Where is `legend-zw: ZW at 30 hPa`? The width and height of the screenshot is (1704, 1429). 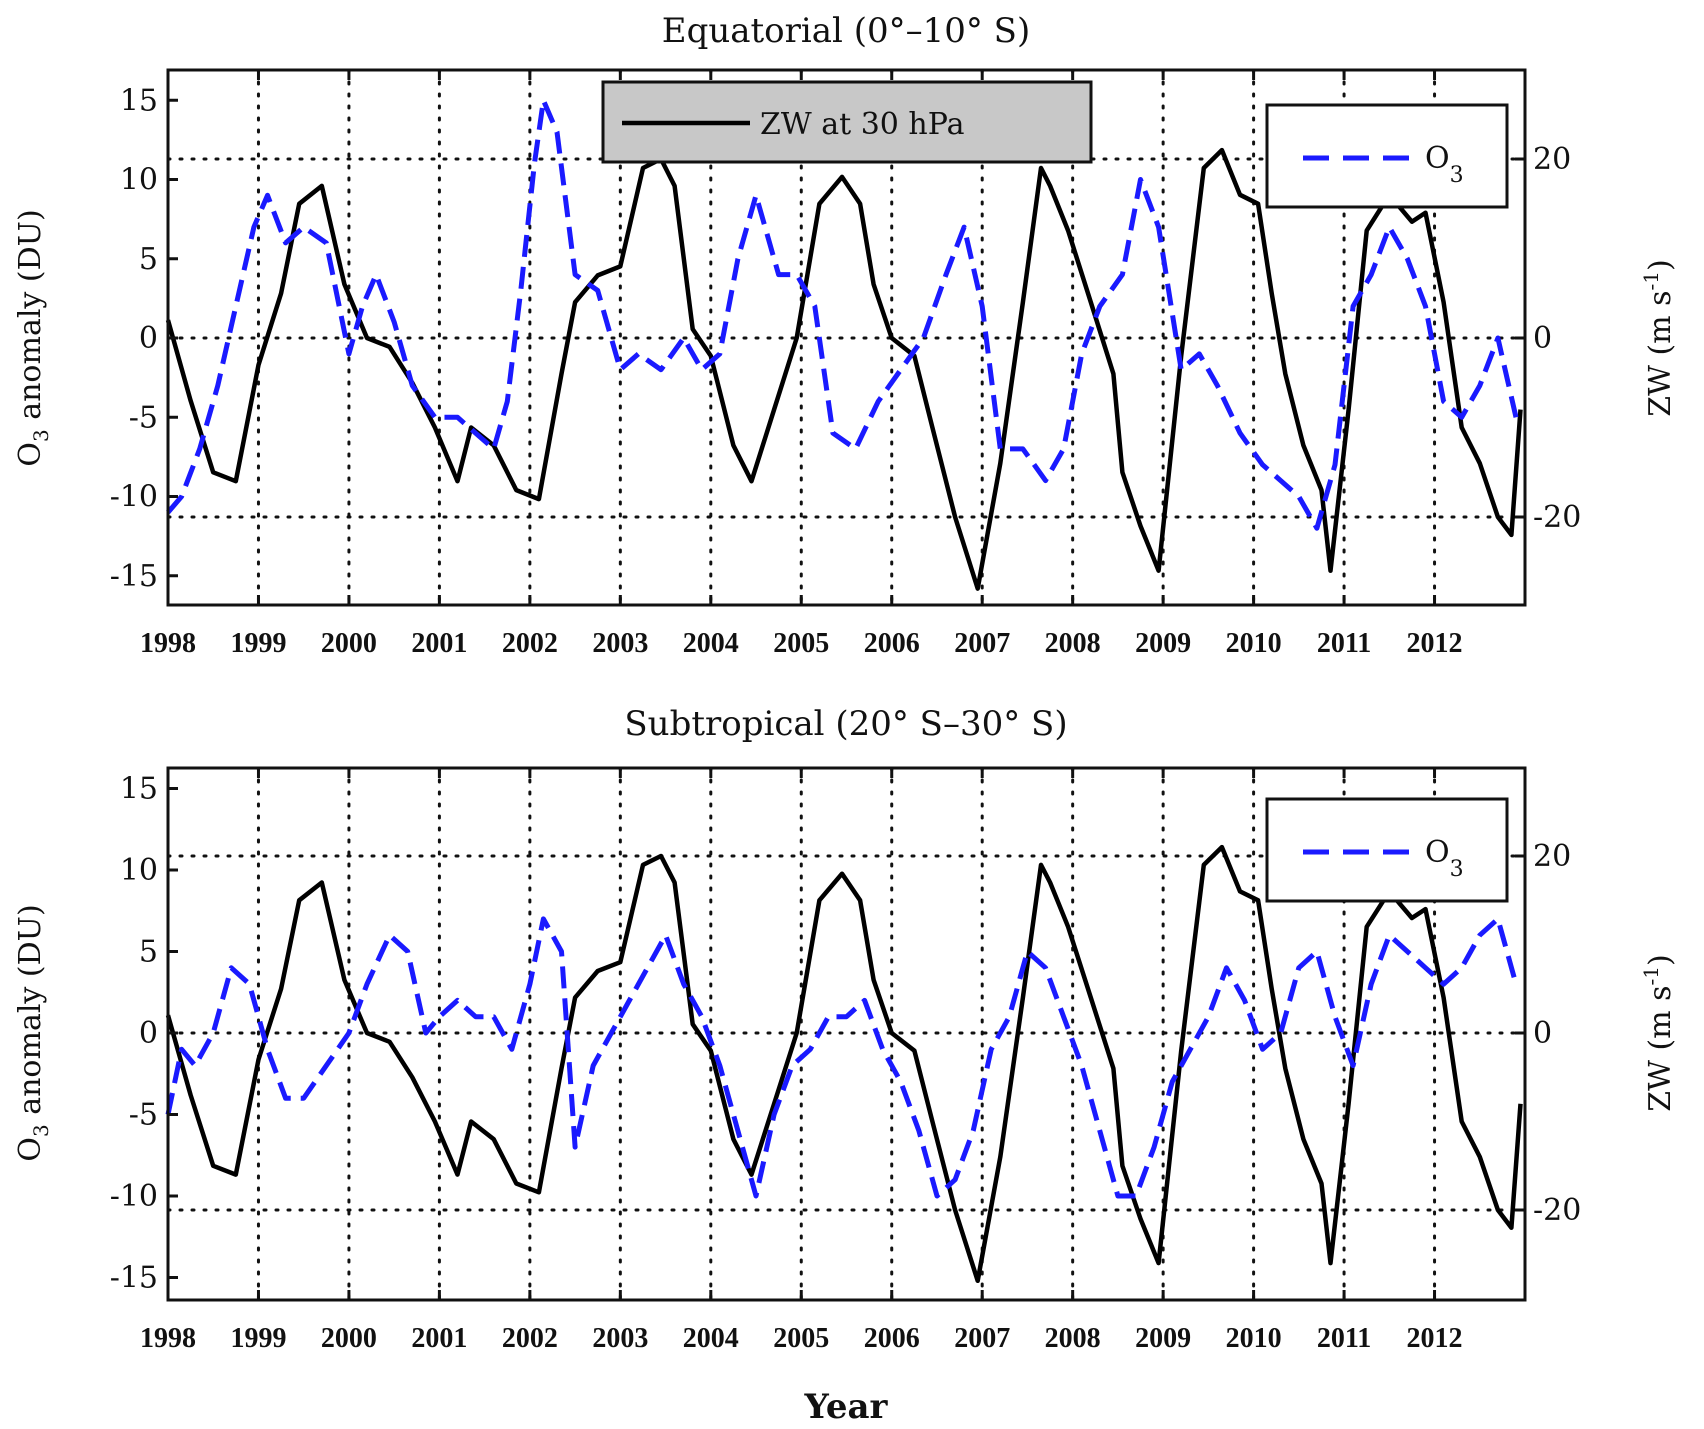 legend-zw: ZW at 30 hPa is located at coordinates (847, 122).